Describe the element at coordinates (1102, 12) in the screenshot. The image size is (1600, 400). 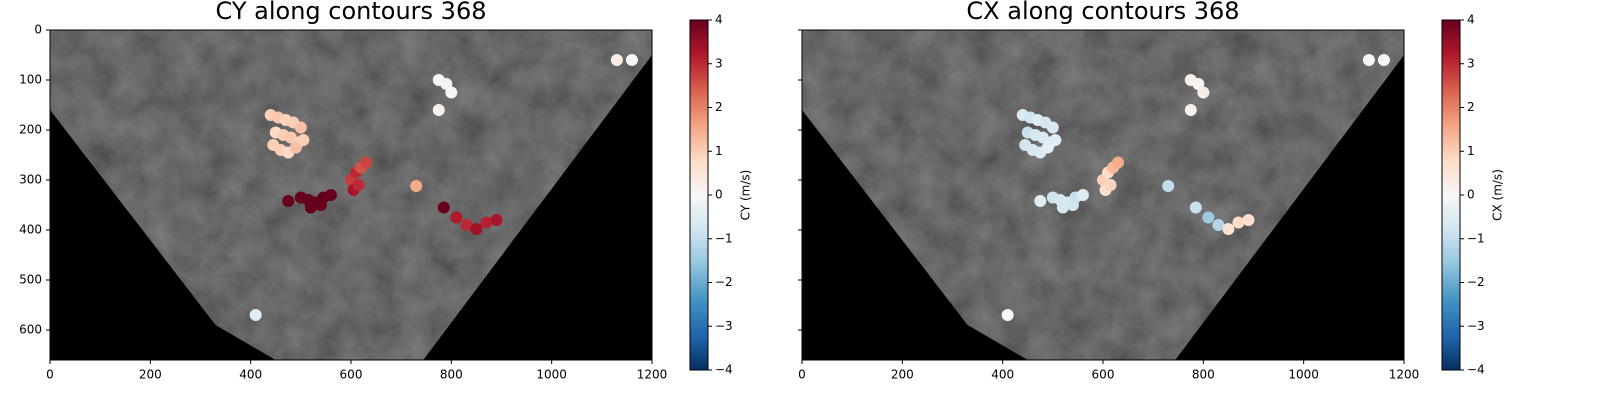
I see `chart-title: CX along contours 368` at that location.